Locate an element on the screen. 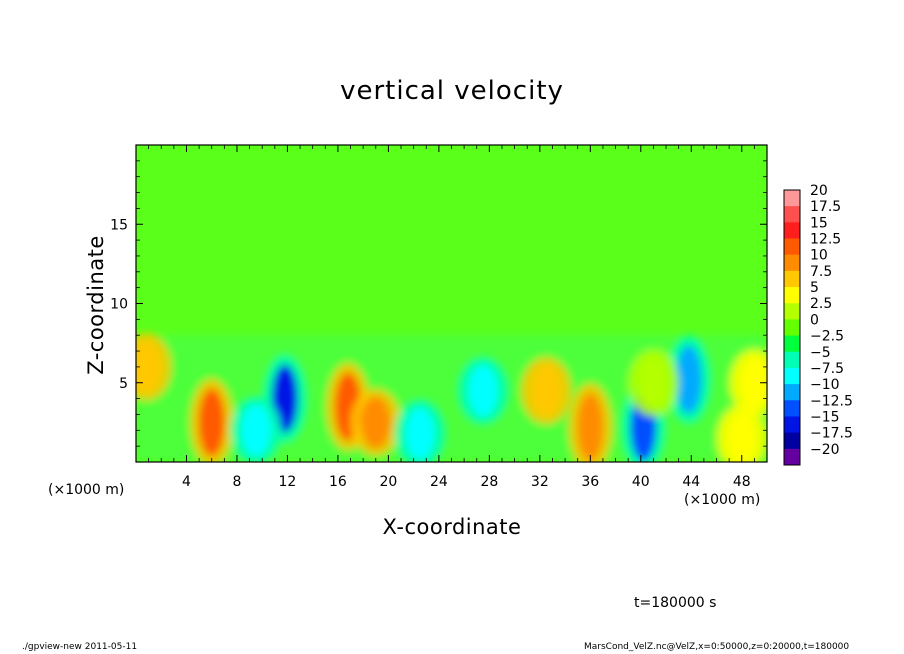  x-tick-label: 28 is located at coordinates (489, 482).